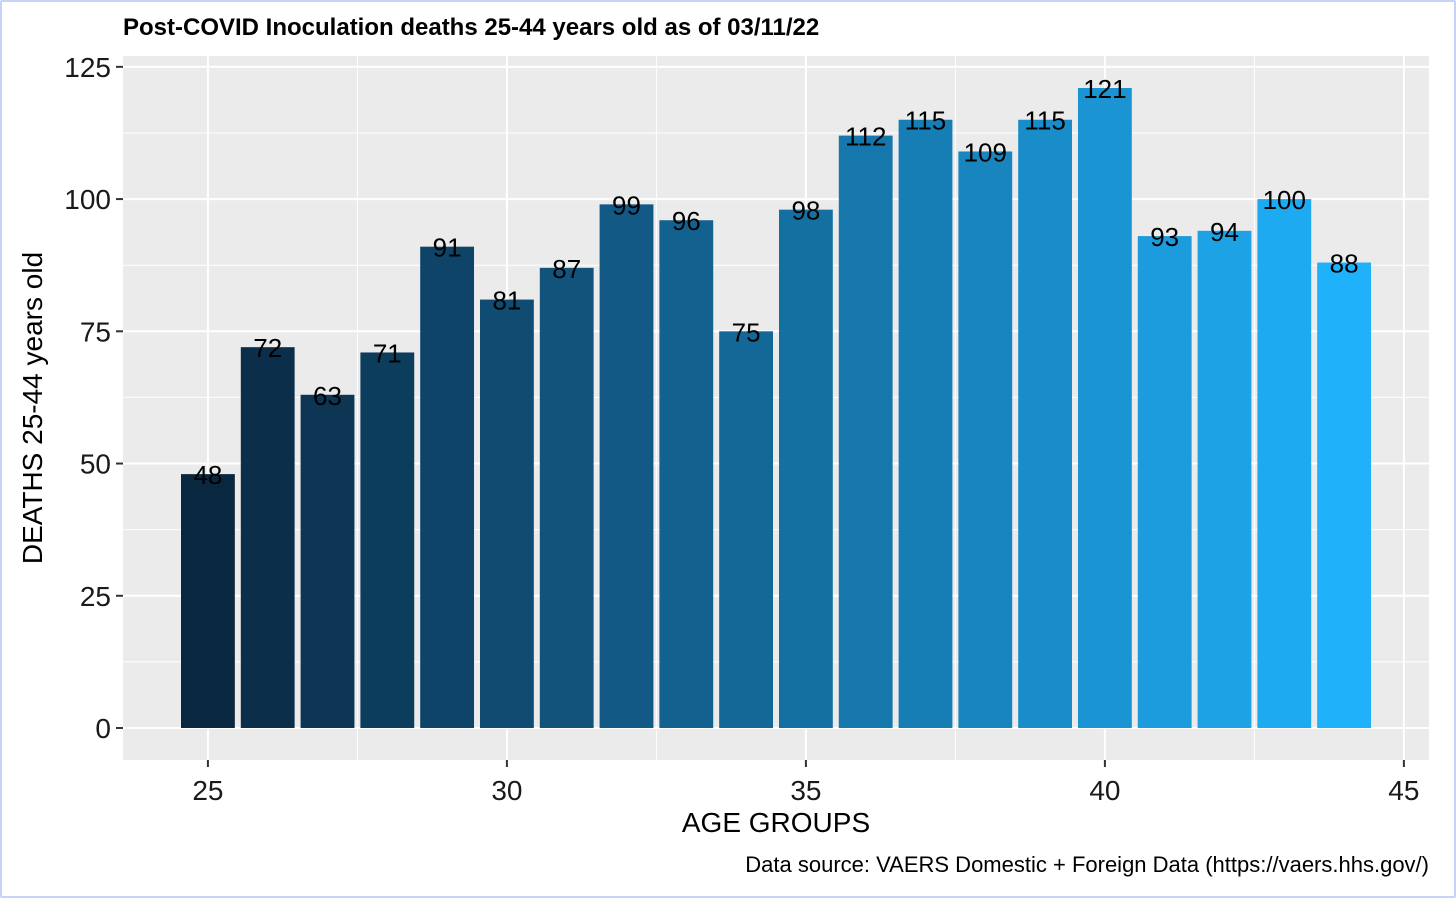 The width and height of the screenshot is (1456, 898). Describe the element at coordinates (746, 332) in the screenshot. I see `bar-value-label: 75` at that location.